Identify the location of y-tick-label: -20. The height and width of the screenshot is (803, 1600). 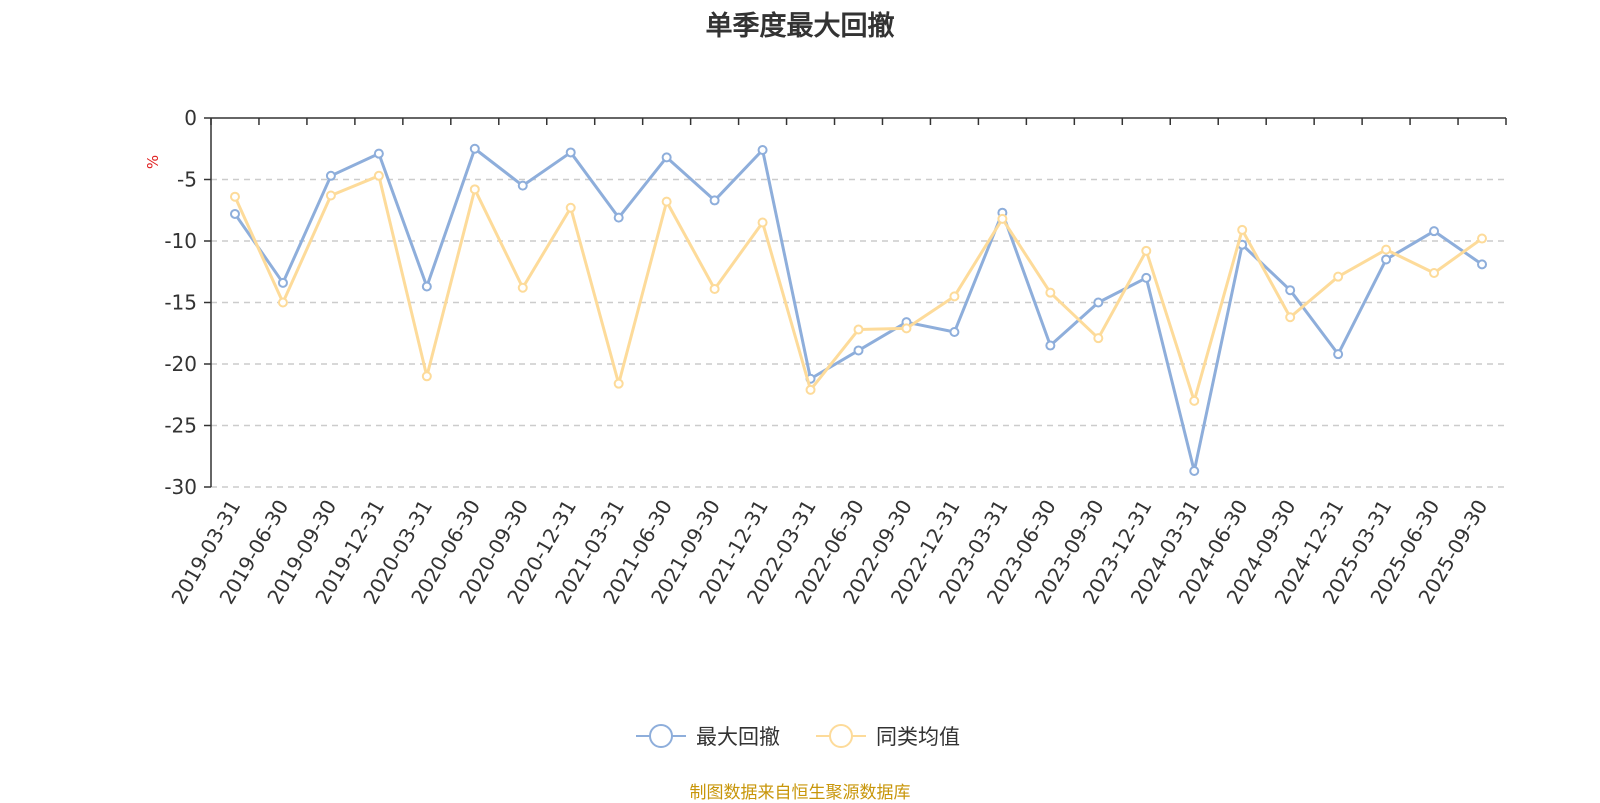
(180, 364).